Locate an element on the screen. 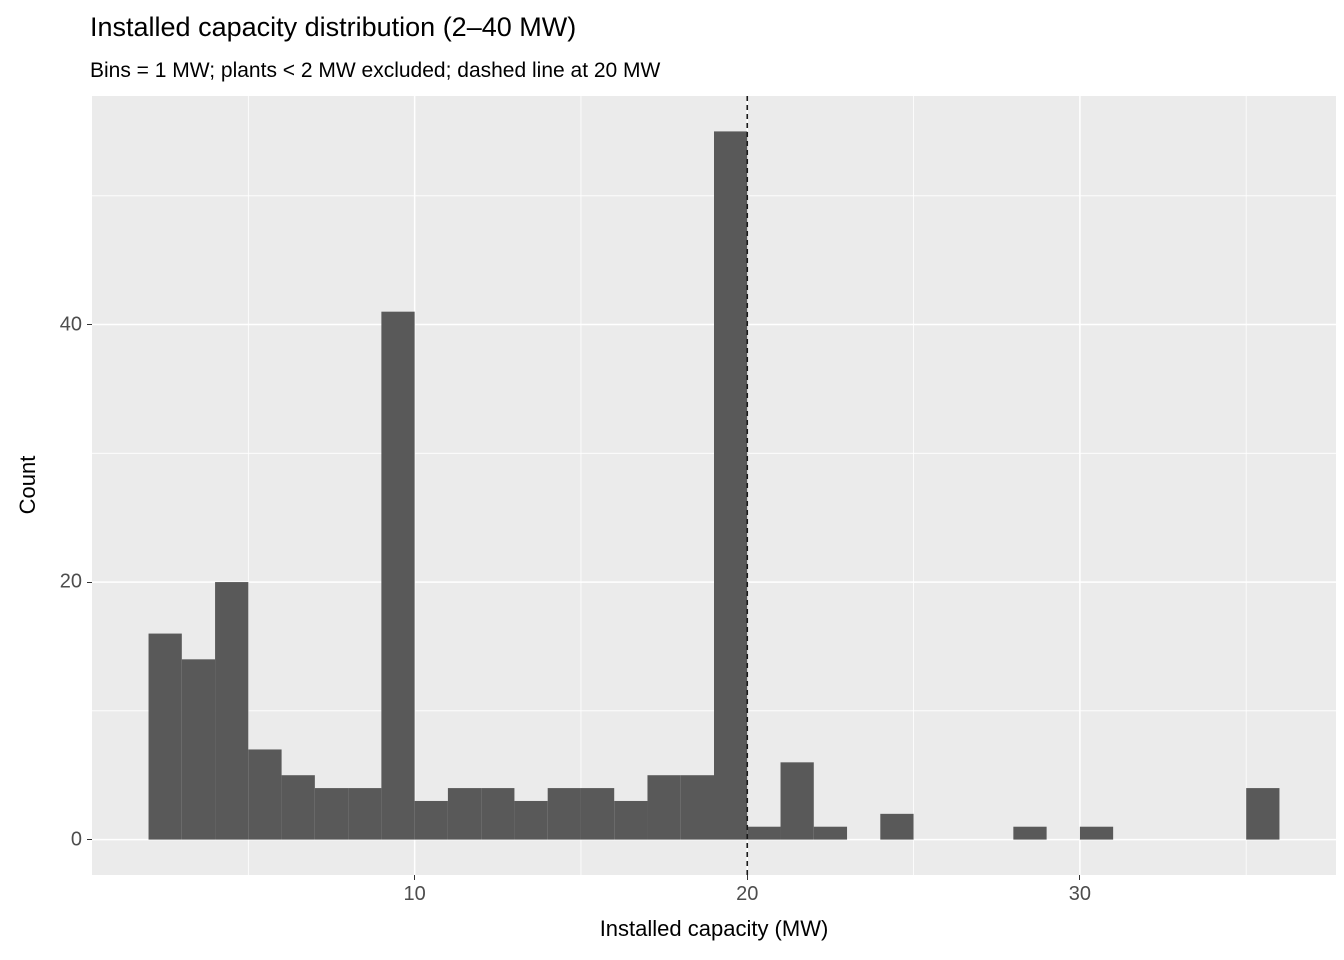  x-tick-label: 20 is located at coordinates (747, 894).